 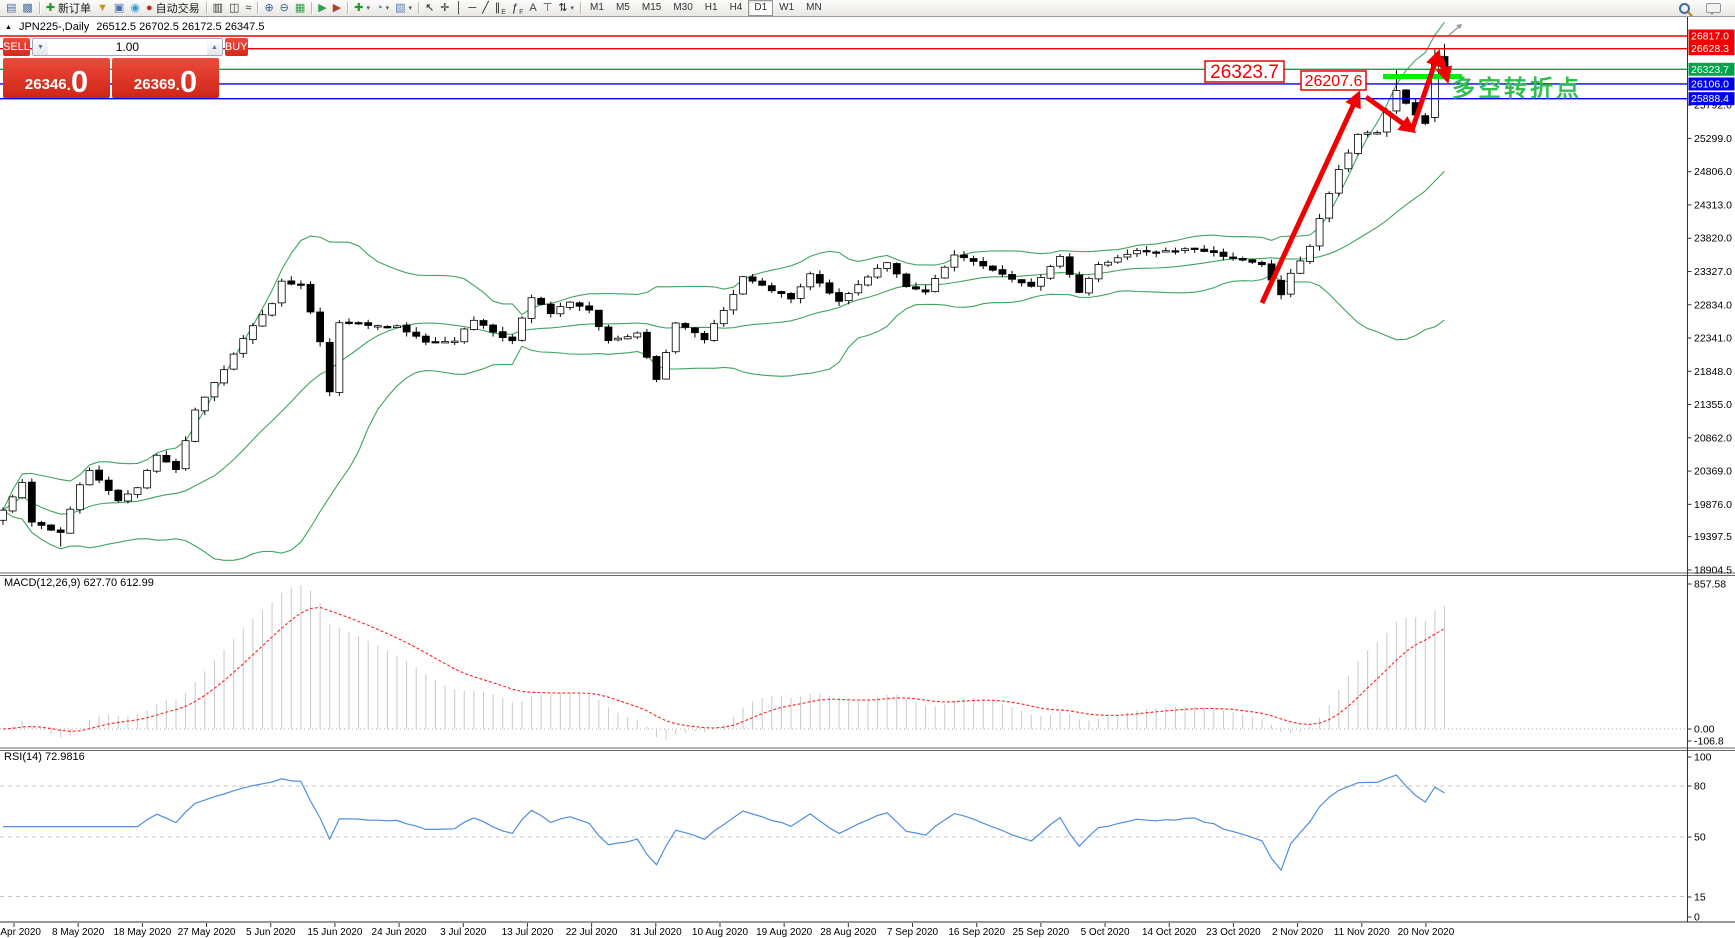 What do you see at coordinates (1711, 99) in the screenshot?
I see `price-marker-25888.4: 25888.4` at bounding box center [1711, 99].